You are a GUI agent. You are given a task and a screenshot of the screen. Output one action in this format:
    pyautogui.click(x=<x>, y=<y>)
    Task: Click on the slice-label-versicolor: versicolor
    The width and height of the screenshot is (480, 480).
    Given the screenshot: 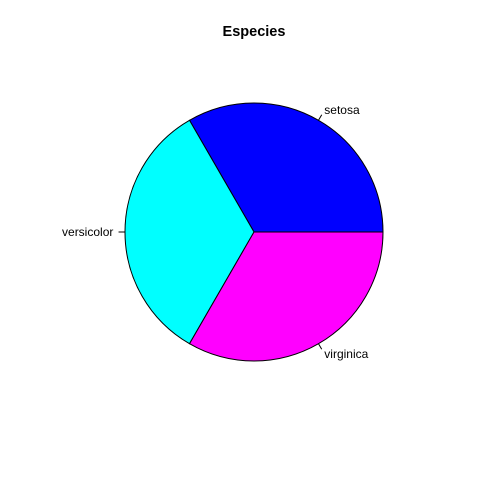 What is the action you would take?
    pyautogui.click(x=87, y=232)
    